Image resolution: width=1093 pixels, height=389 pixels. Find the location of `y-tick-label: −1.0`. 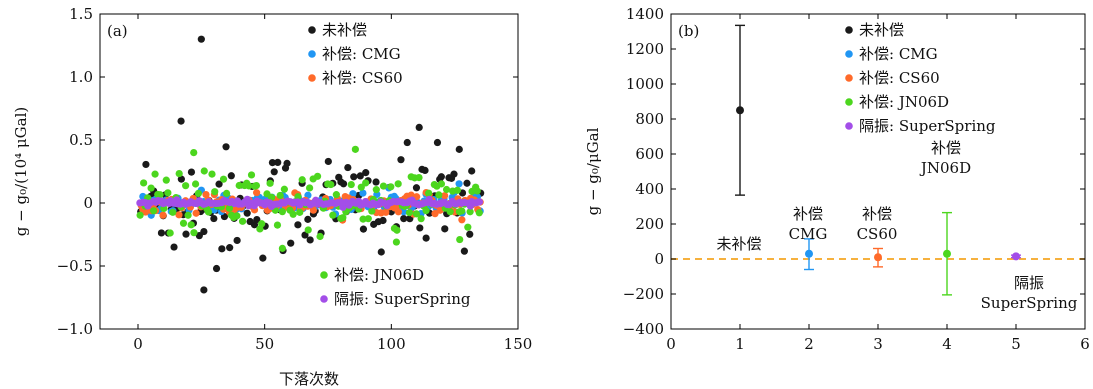

y-tick-label: −1.0 is located at coordinates (75, 329).